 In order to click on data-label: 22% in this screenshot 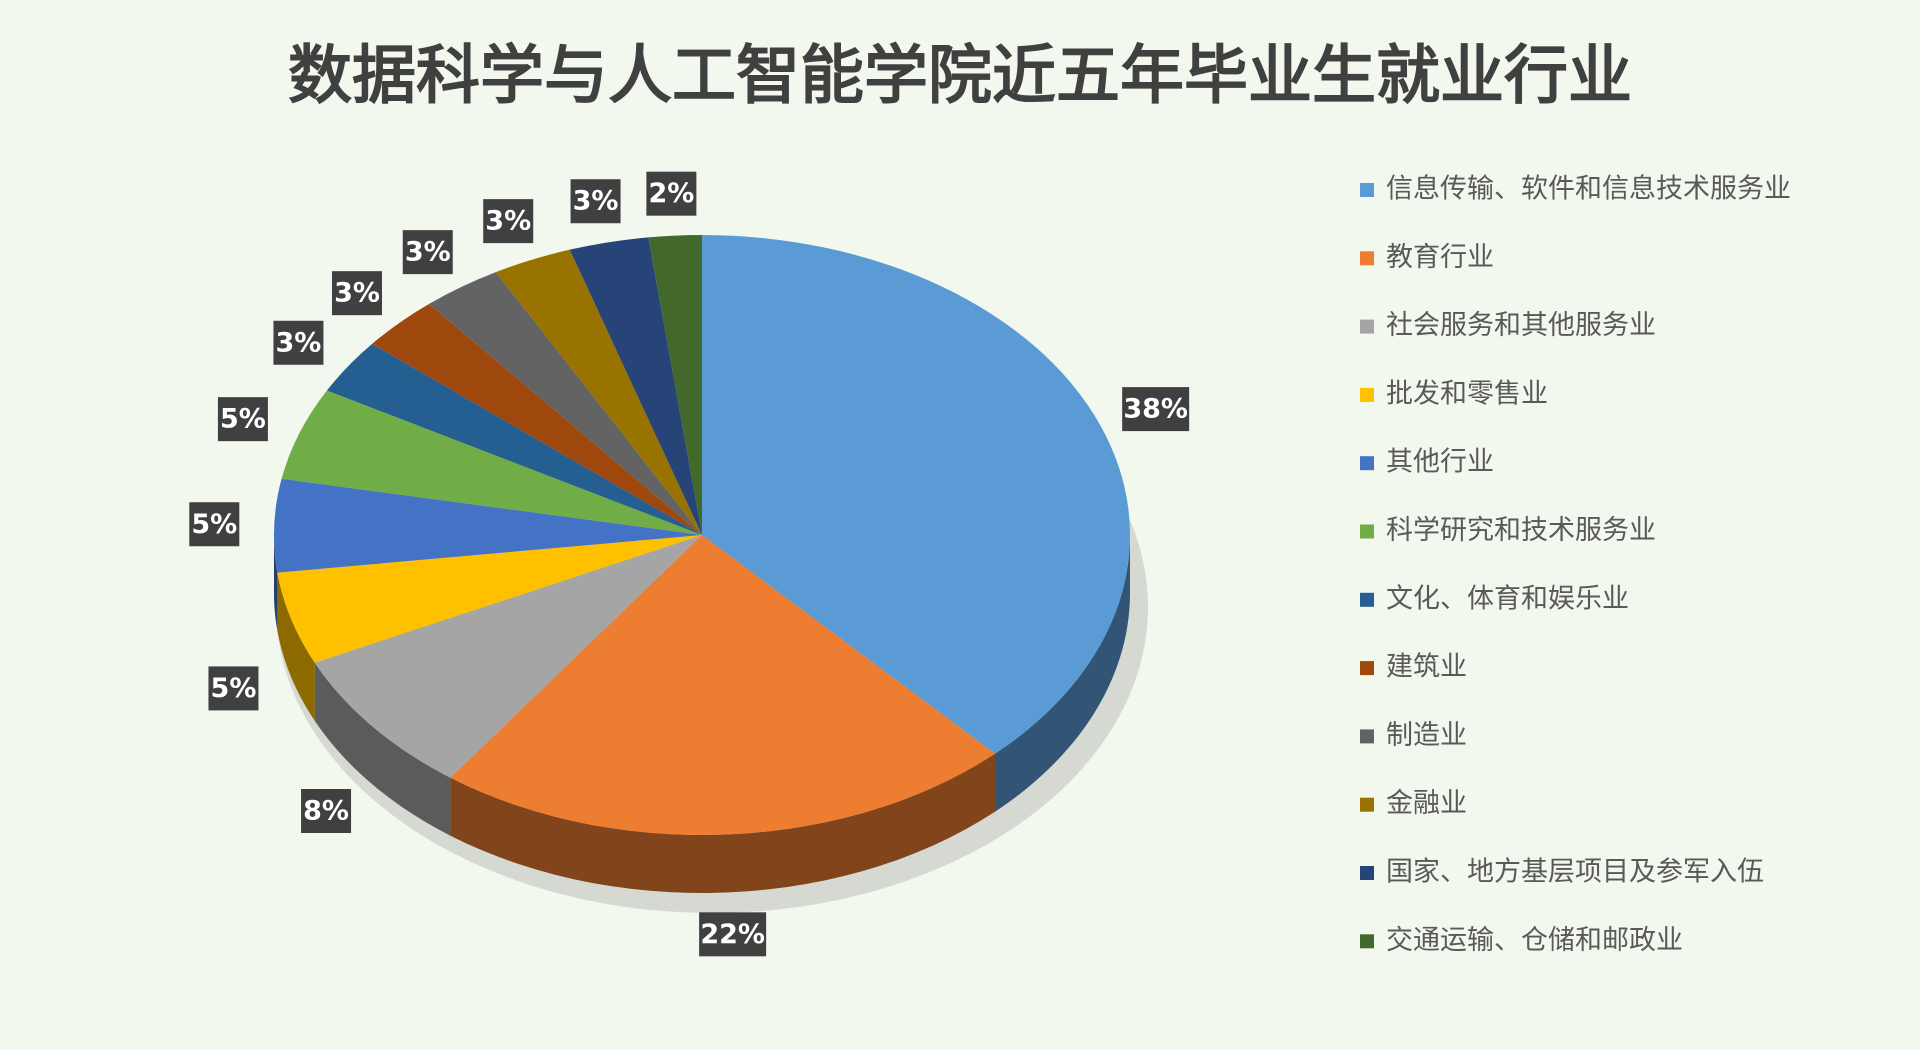, I will do `click(732, 934)`.